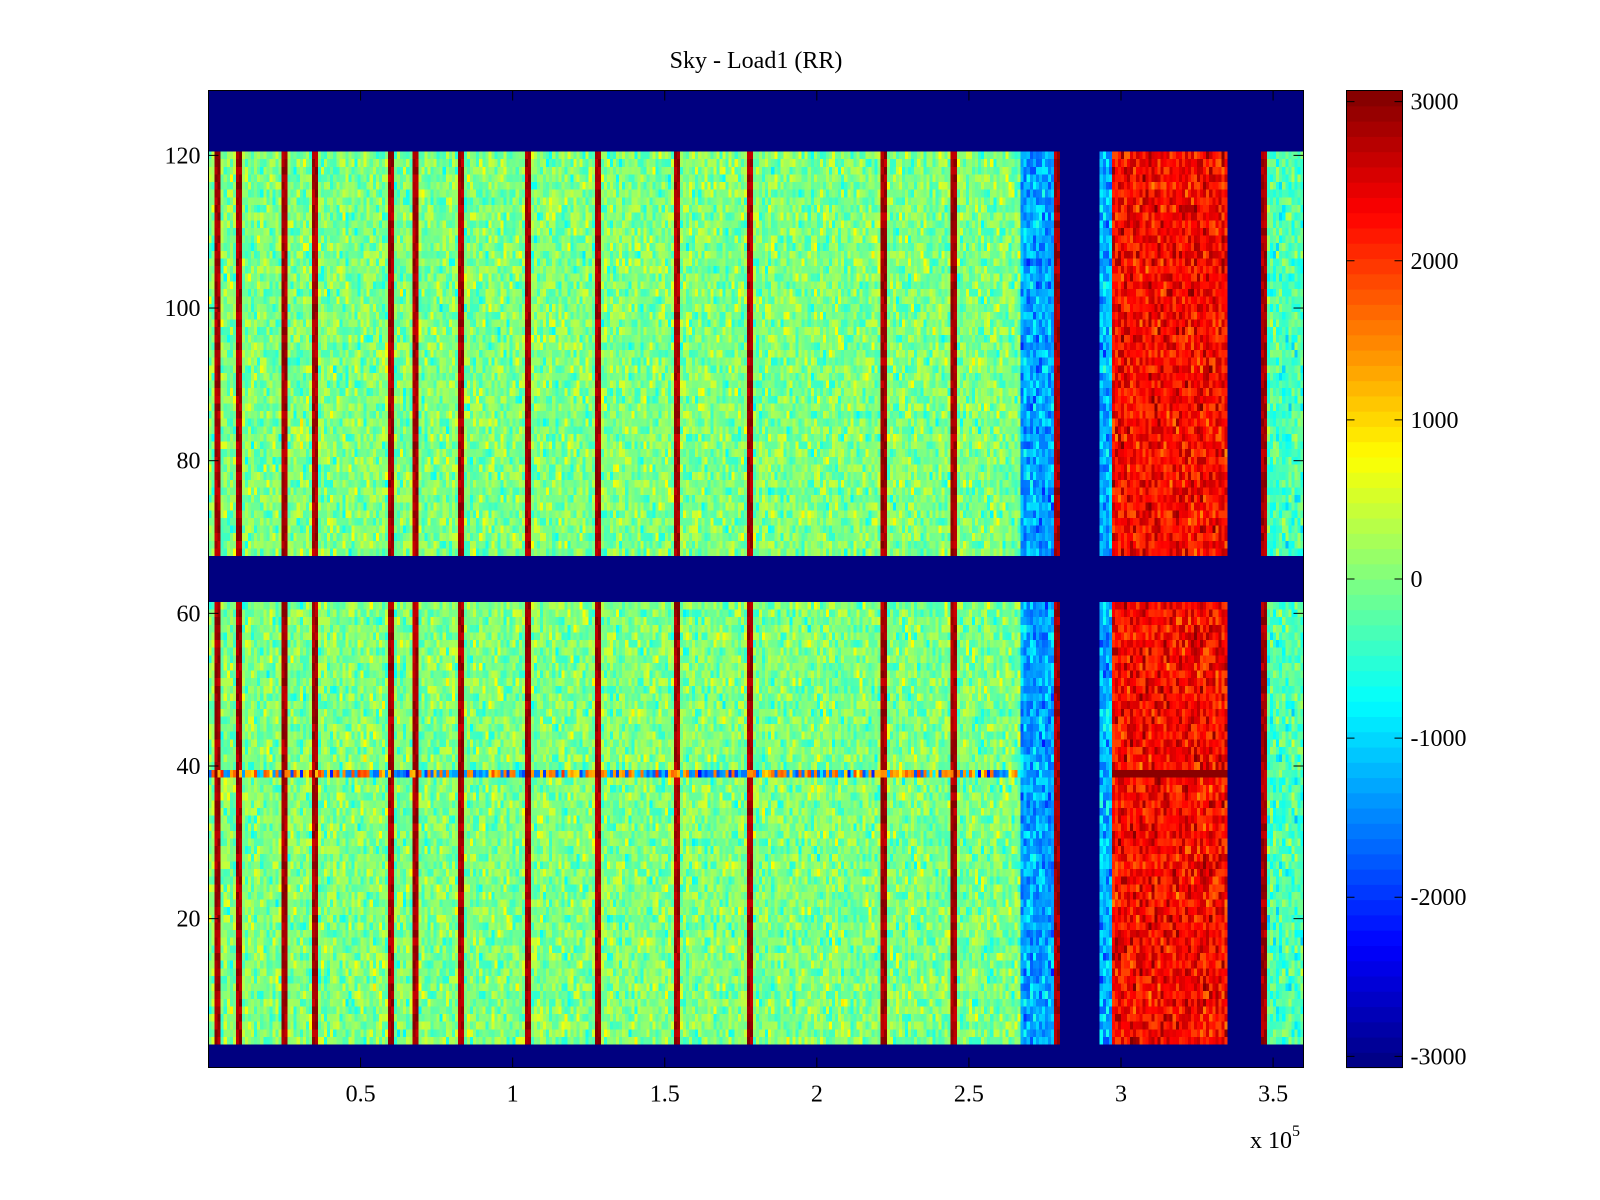 The height and width of the screenshot is (1200, 1600). What do you see at coordinates (1439, 898) in the screenshot?
I see `colorbar-tick-label: -2000` at bounding box center [1439, 898].